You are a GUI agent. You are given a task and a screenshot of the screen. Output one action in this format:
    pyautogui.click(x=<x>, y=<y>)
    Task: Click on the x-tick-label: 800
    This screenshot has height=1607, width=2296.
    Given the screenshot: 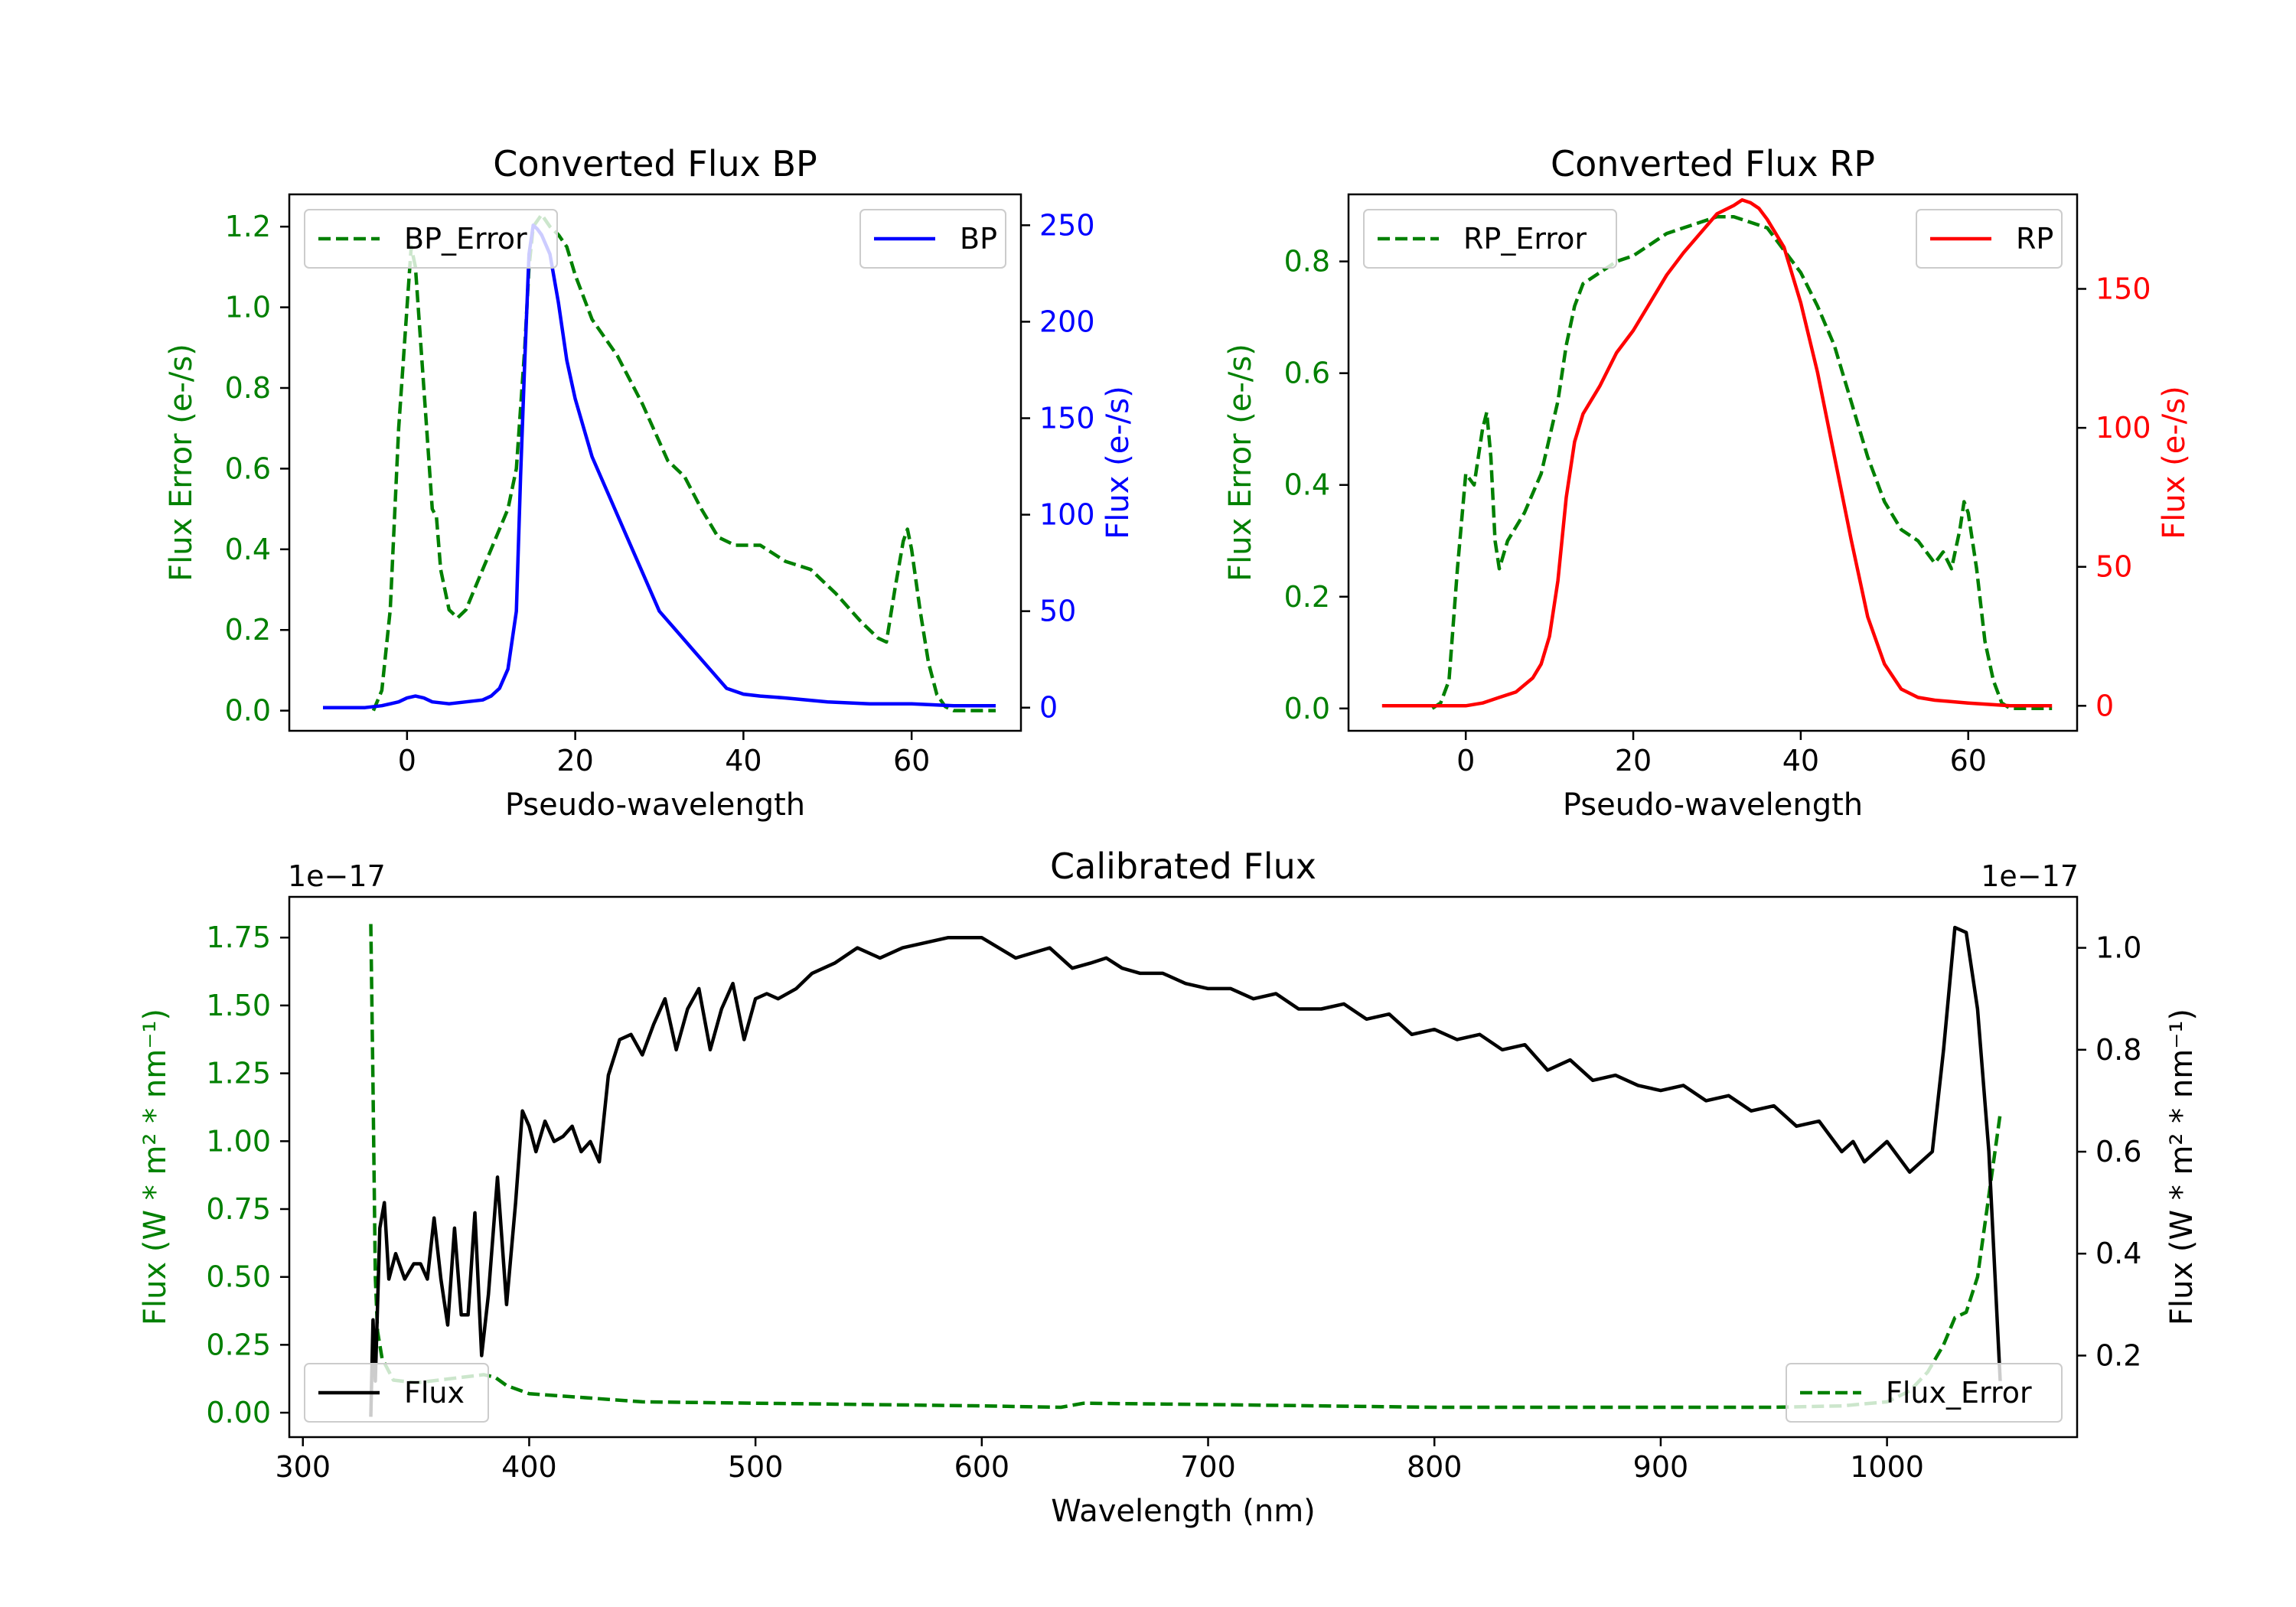 What is the action you would take?
    pyautogui.click(x=1435, y=1467)
    